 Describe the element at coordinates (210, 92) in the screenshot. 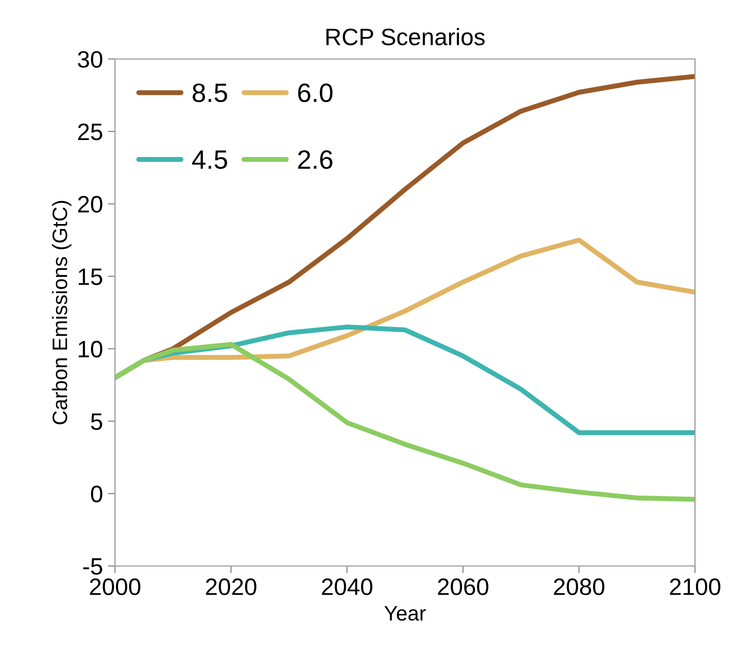

I see `legend-label: 8.5` at that location.